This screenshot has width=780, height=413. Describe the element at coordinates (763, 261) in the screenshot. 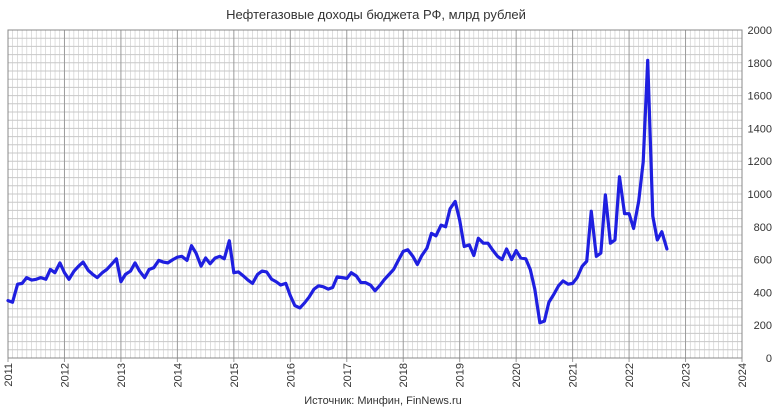

I see `y-tick-label: 600` at that location.